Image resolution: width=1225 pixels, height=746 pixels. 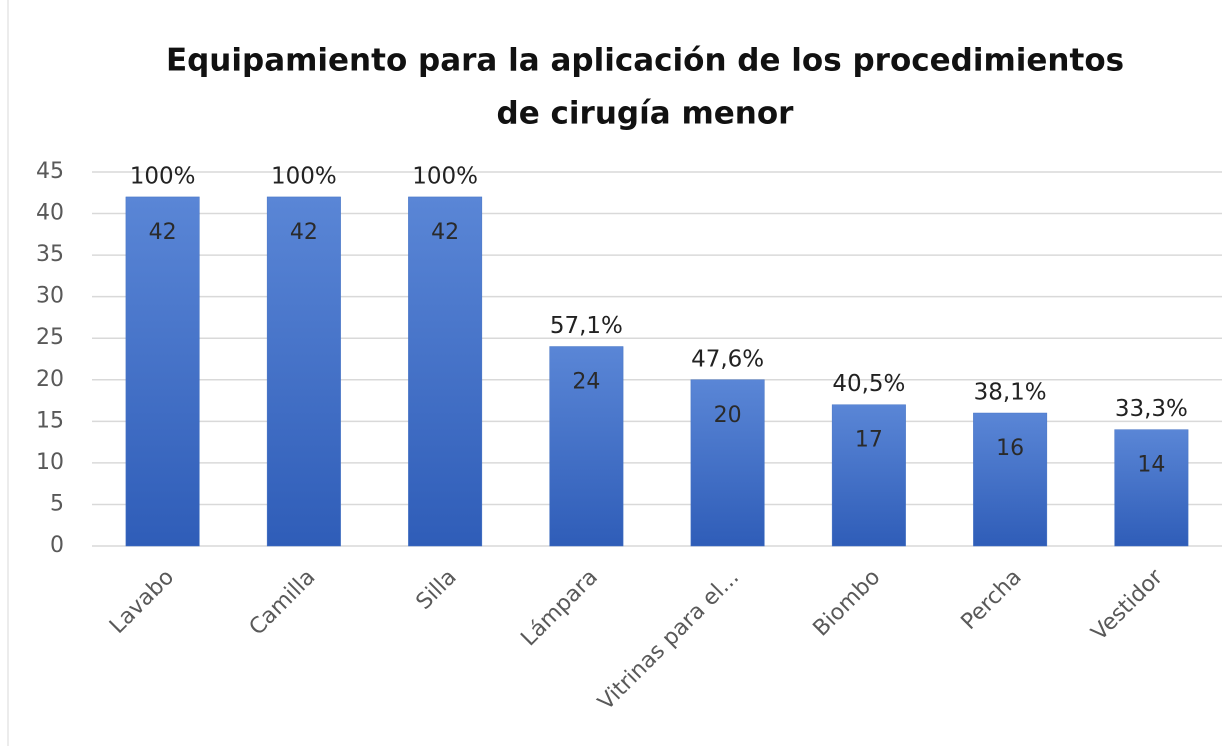 What do you see at coordinates (586, 382) in the screenshot?
I see `data-label: 24` at bounding box center [586, 382].